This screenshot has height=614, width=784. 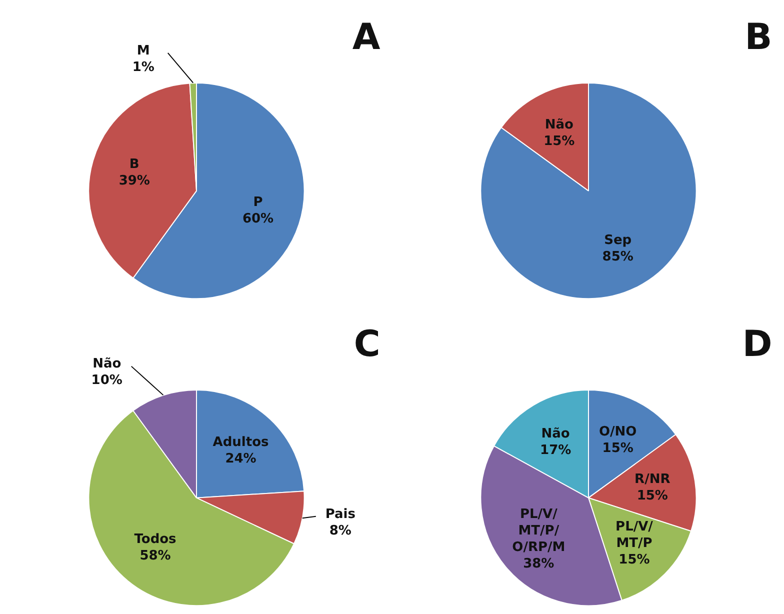 I want to click on data-label: 10%, so click(x=106, y=380).